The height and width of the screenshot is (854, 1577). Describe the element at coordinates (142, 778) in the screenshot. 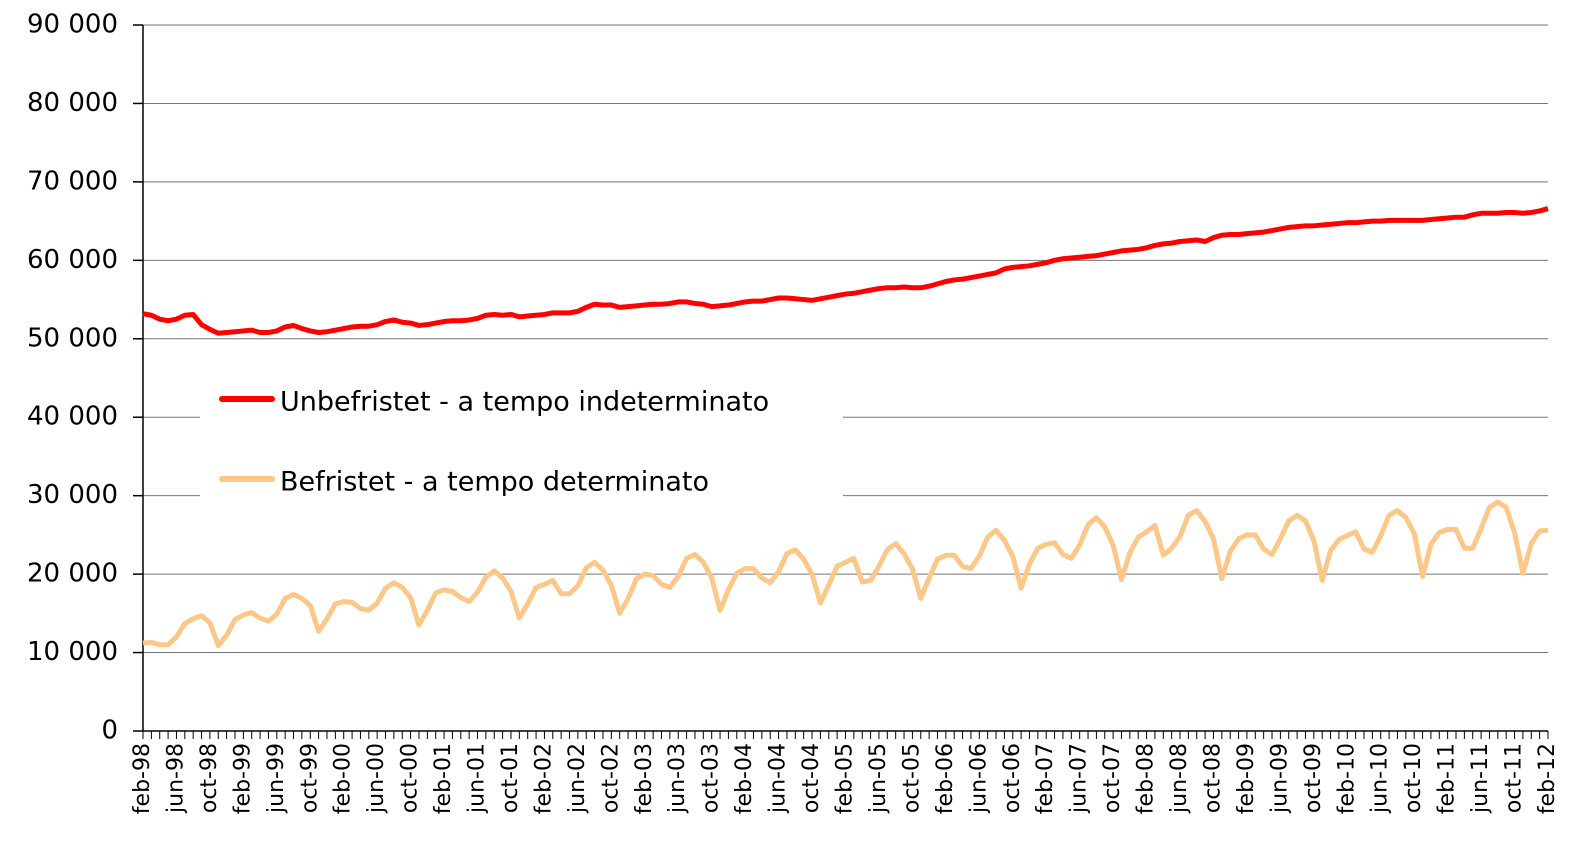

I see `x-tick-label: feb-98` at that location.